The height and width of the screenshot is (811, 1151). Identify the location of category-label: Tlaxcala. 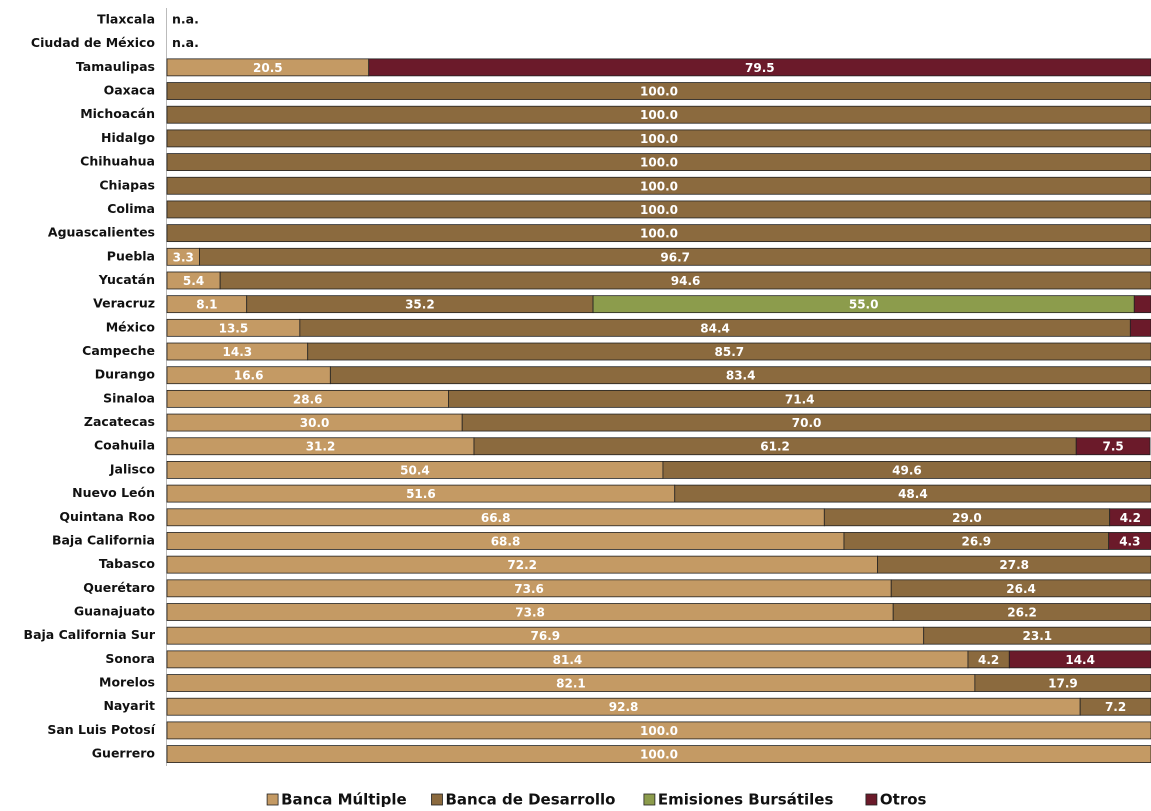
(126, 19).